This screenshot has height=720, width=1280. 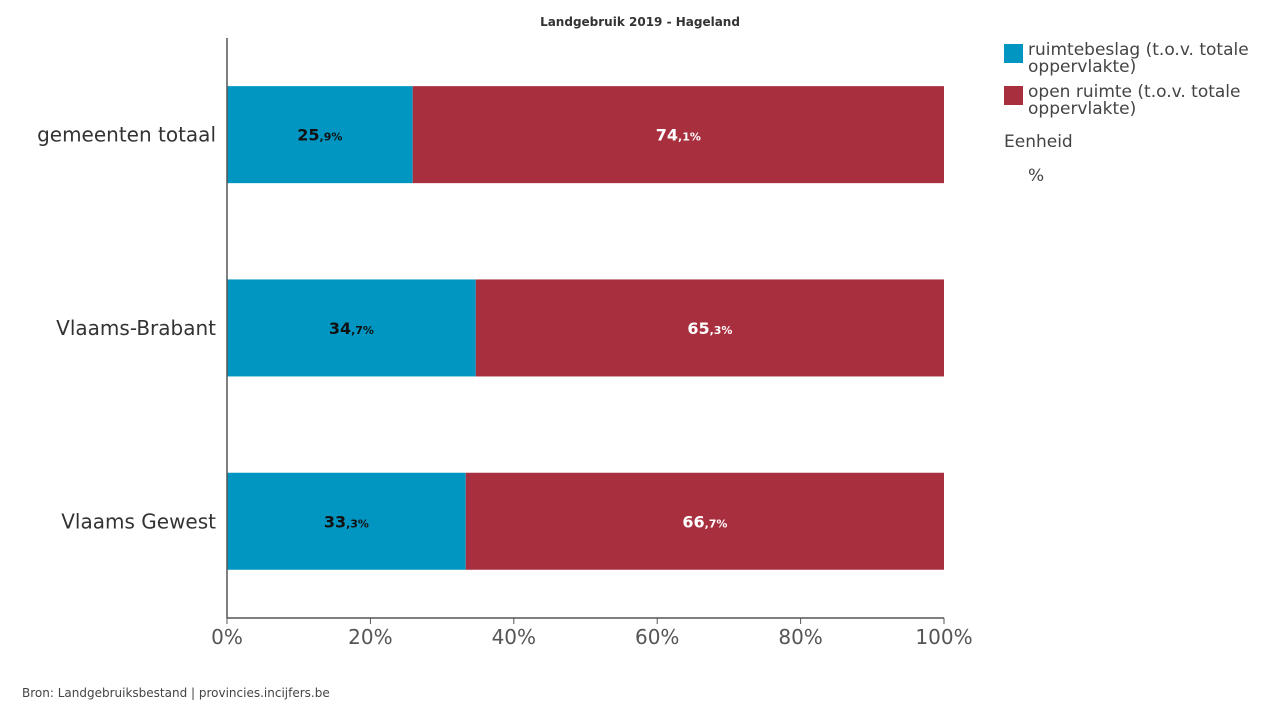 I want to click on data-label-vlaams-brabant-1: 65,3%, so click(x=709, y=328).